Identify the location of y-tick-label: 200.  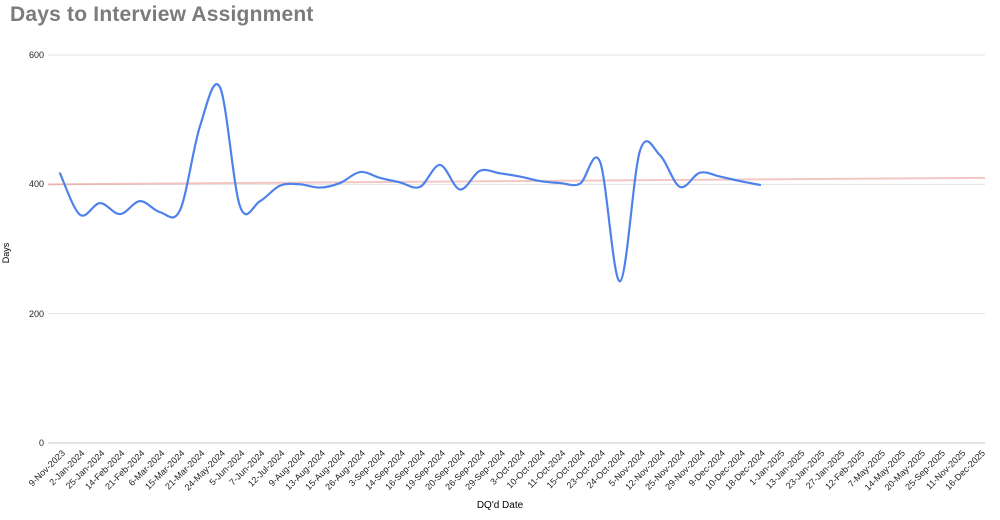
(36, 313).